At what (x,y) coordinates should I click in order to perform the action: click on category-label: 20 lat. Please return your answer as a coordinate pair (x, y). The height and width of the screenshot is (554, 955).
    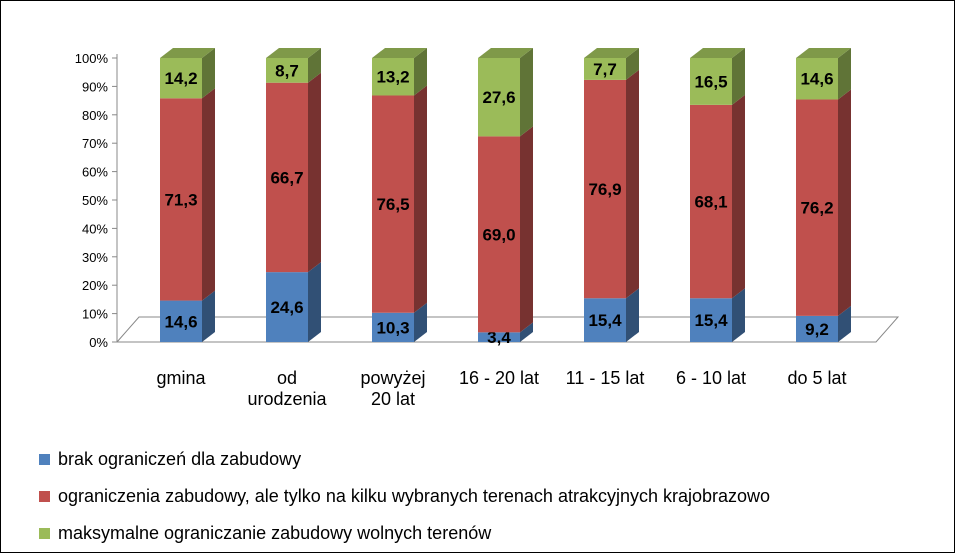
    Looking at the image, I should click on (393, 399).